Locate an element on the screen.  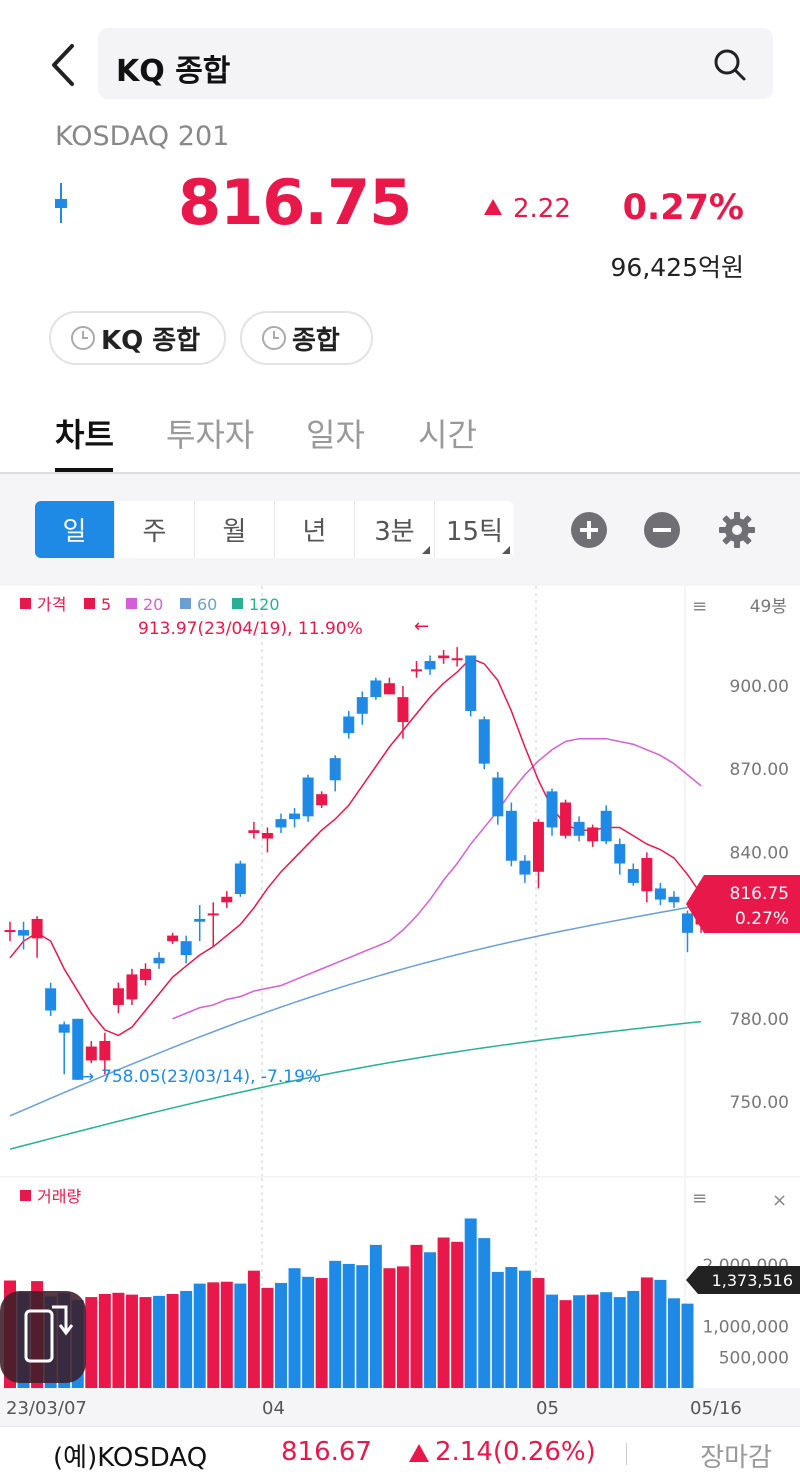
close-icon: × is located at coordinates (779, 1200).